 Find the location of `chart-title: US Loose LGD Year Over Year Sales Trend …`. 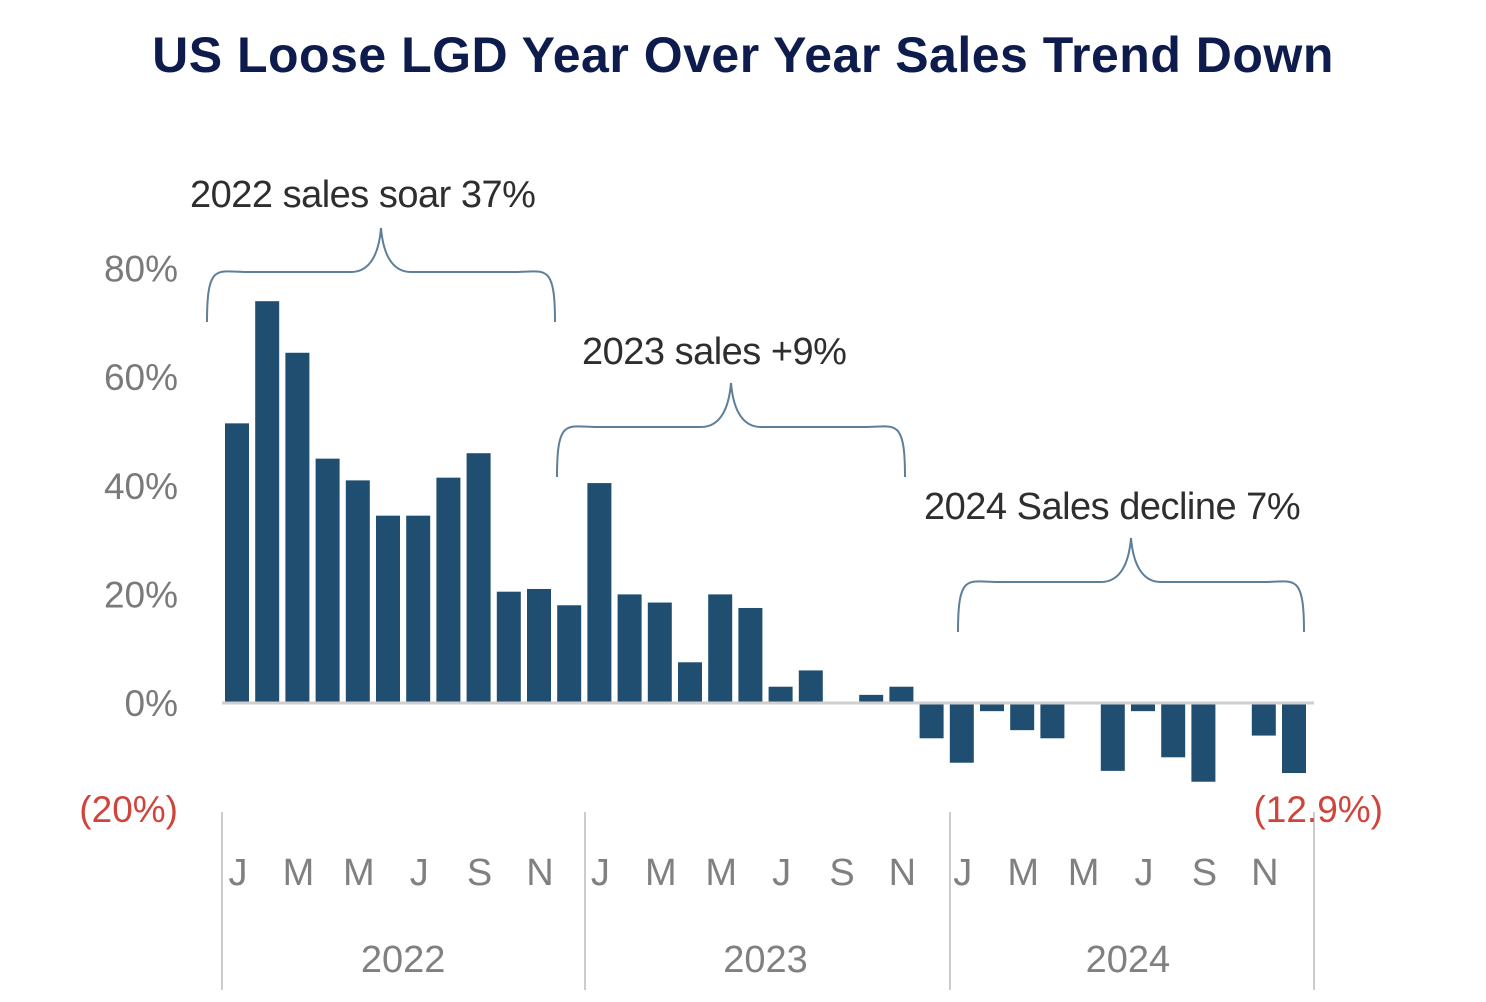

chart-title: US Loose LGD Year Over Year Sales Trend … is located at coordinates (743, 55).